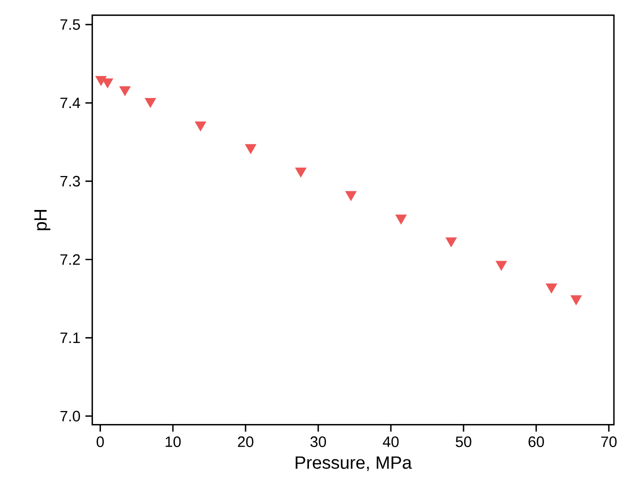  What do you see at coordinates (318, 442) in the screenshot?
I see `x-tick-label: 30` at bounding box center [318, 442].